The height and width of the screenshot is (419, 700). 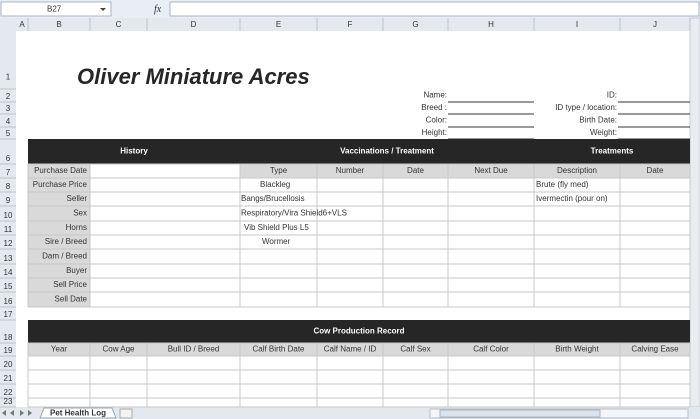 I want to click on row-header: 12, so click(x=8, y=243).